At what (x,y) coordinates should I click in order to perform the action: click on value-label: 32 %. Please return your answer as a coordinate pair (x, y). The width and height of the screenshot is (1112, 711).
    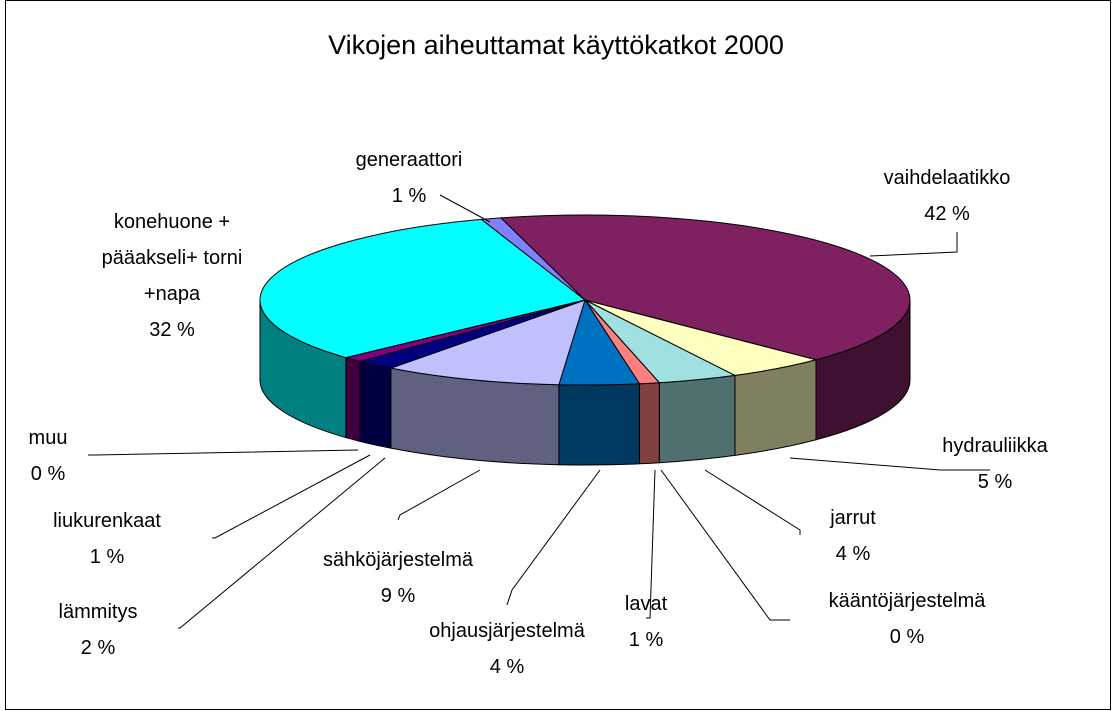
    Looking at the image, I should click on (172, 330).